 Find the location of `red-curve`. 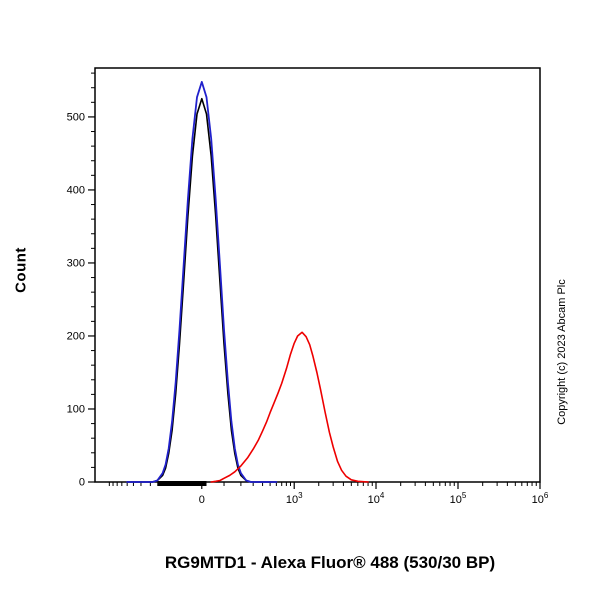

red-curve is located at coordinates (289, 407).